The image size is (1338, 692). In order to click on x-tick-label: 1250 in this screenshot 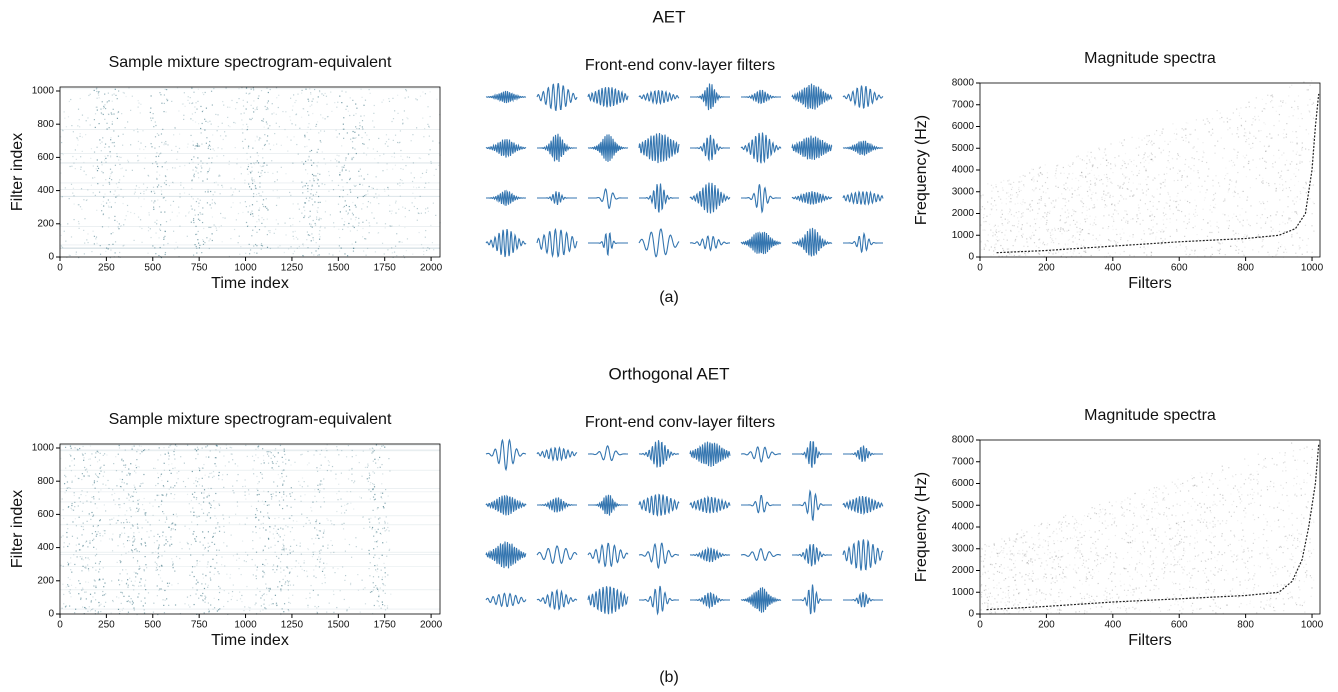, I will do `click(292, 625)`.